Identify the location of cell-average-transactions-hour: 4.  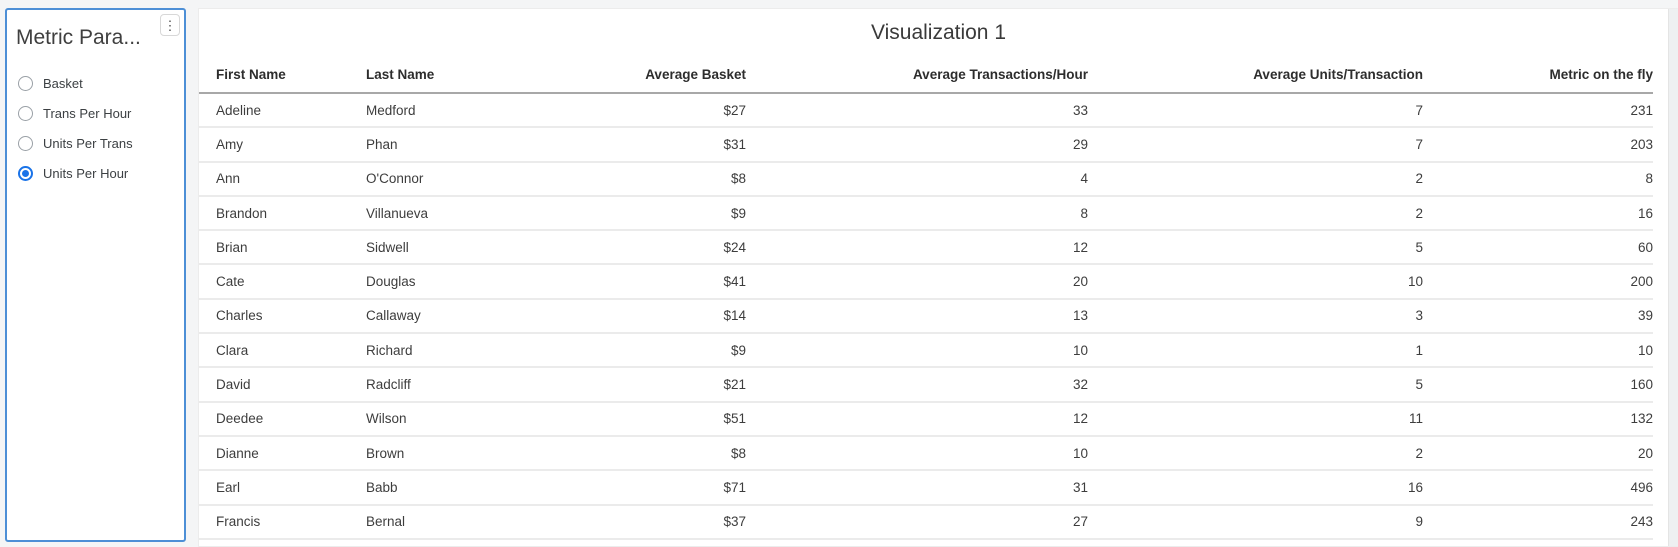
(917, 179).